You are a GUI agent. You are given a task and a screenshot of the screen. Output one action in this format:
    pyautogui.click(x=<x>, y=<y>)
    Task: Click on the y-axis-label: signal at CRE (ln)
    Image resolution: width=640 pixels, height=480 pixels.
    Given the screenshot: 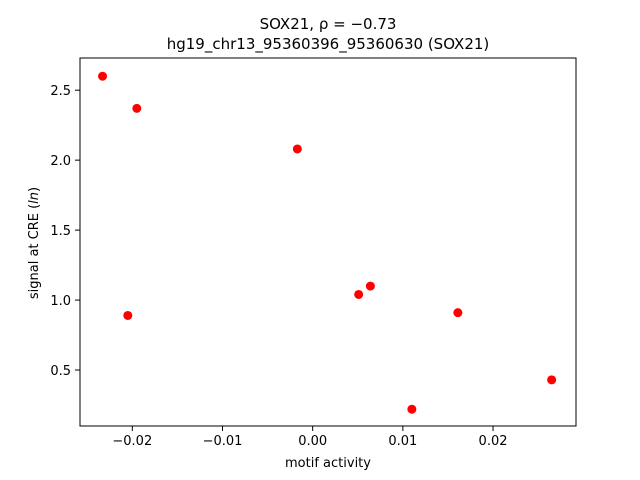 What is the action you would take?
    pyautogui.click(x=34, y=243)
    